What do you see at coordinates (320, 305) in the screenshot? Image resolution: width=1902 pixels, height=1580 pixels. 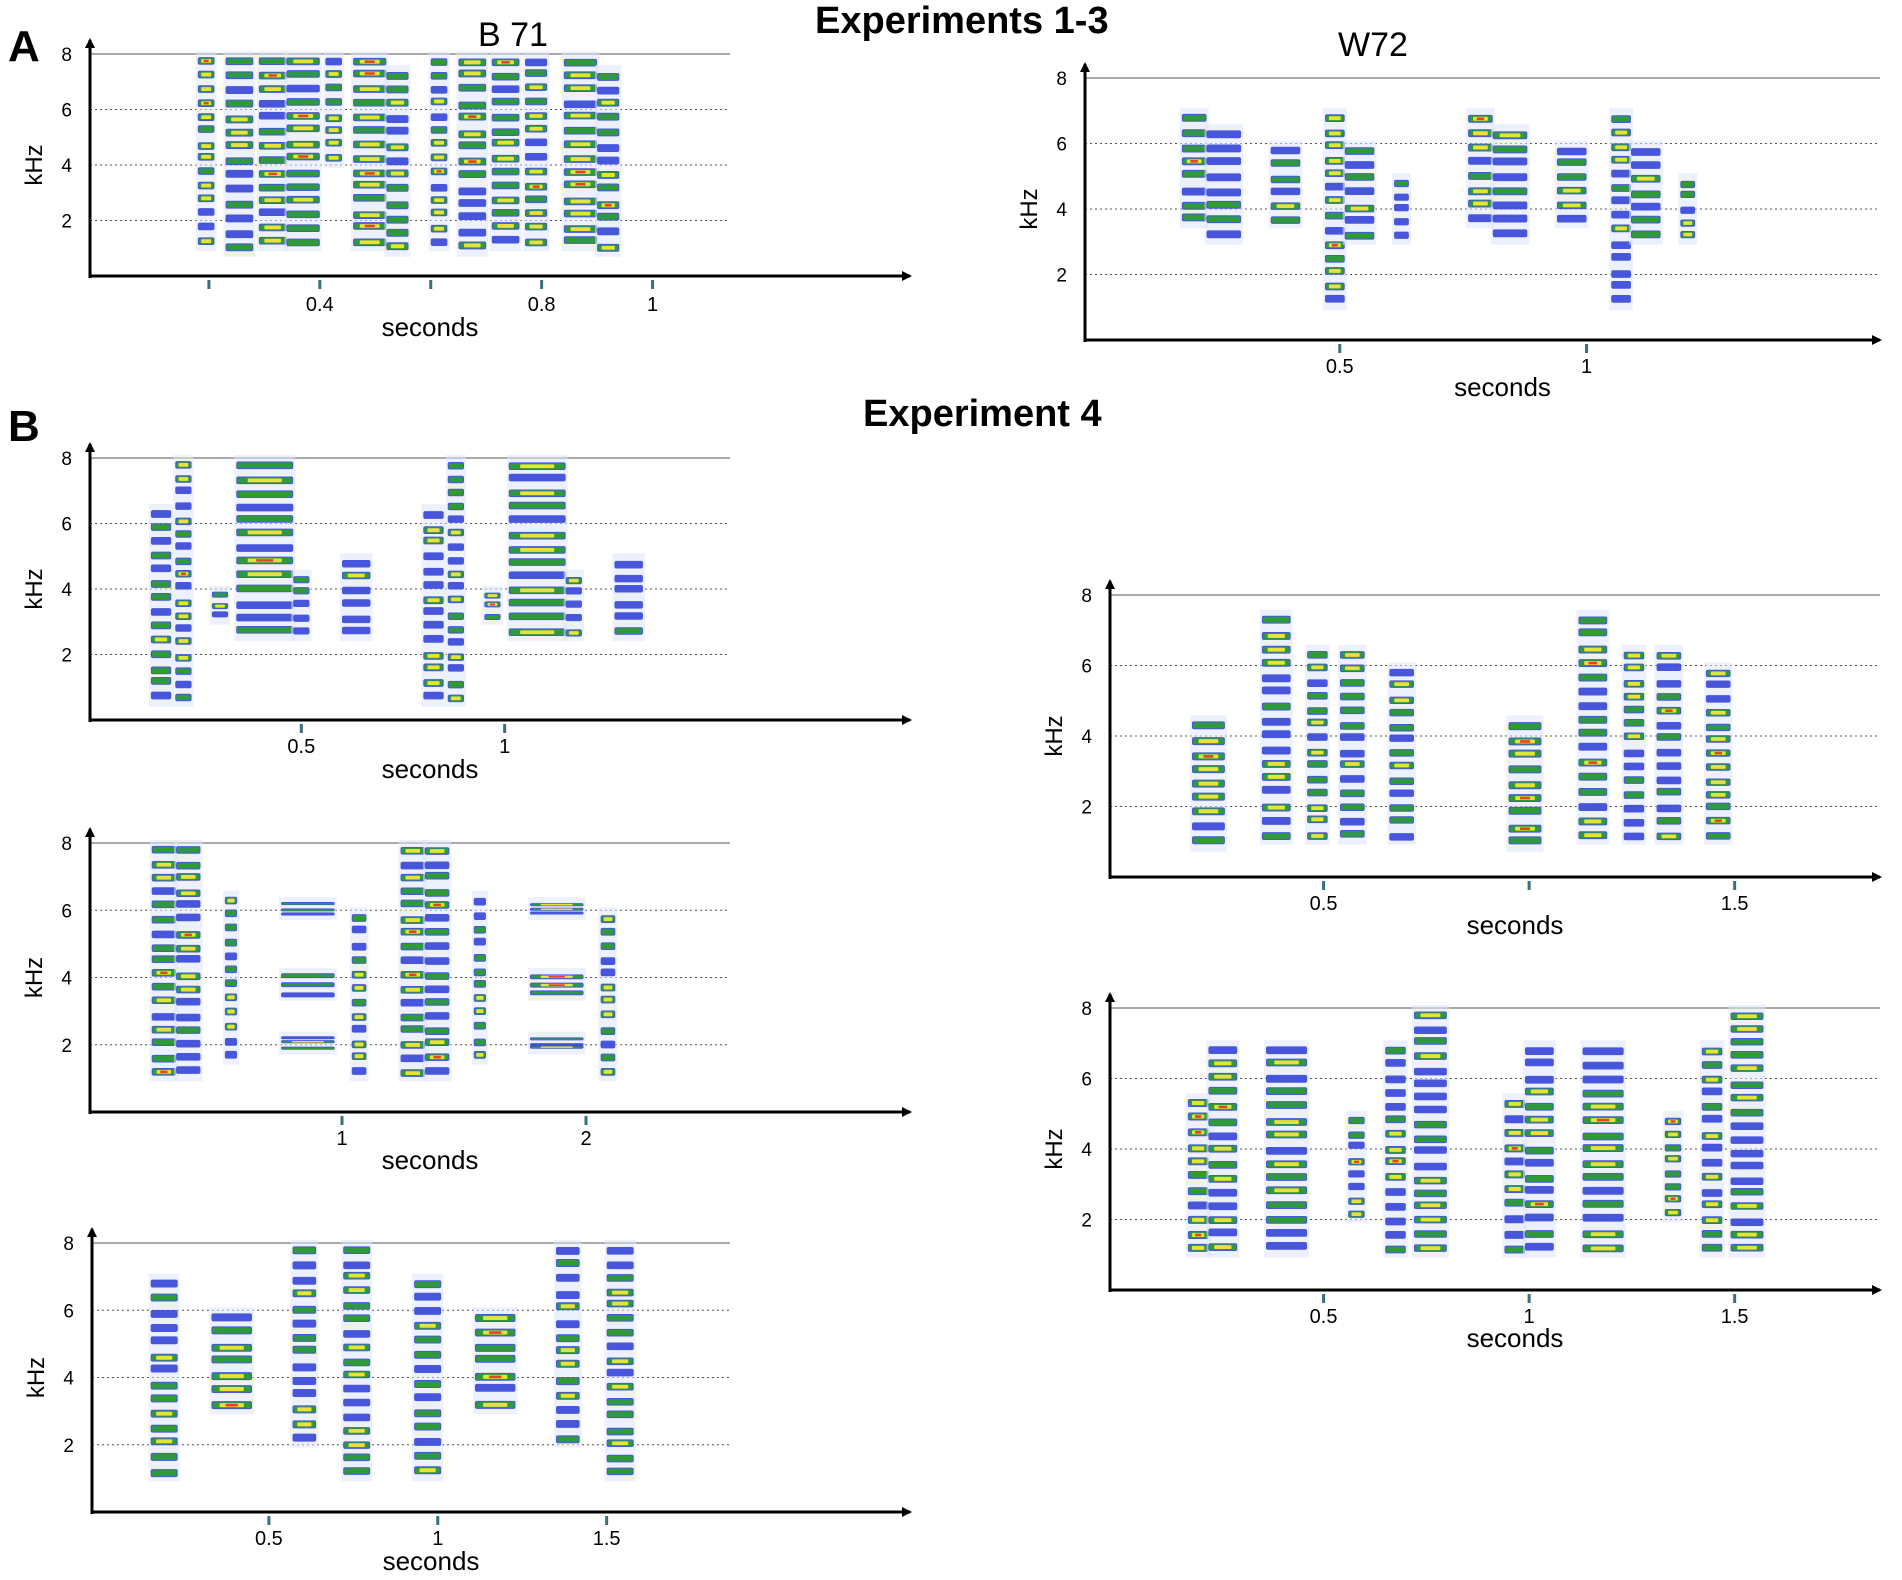 I see `x-tick-label-0.4: 0.4` at bounding box center [320, 305].